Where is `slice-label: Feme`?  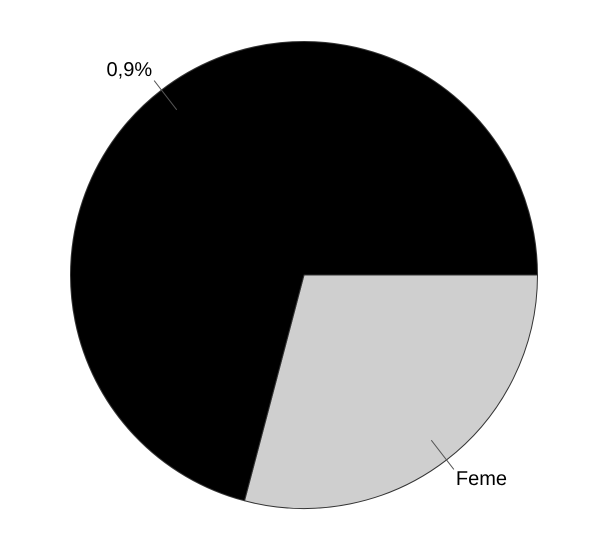
slice-label: Feme is located at coordinates (481, 479).